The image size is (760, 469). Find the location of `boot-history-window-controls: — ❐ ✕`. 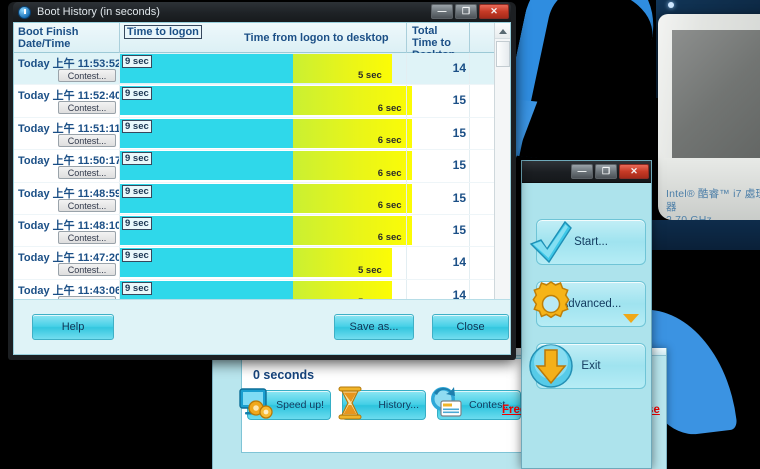

boot-history-window-controls: — ❐ ✕ is located at coordinates (470, 11).